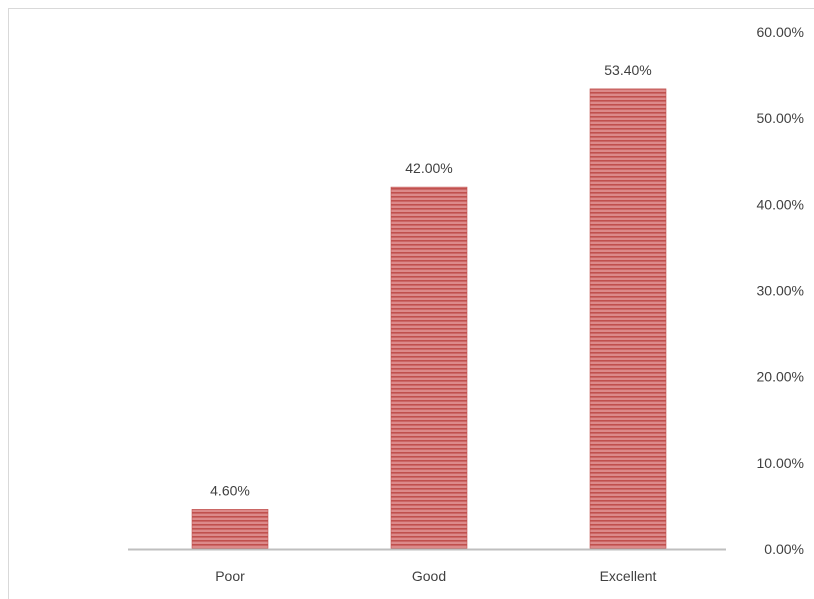 This screenshot has height=599, width=814. Describe the element at coordinates (230, 529) in the screenshot. I see `bar-poor` at that location.